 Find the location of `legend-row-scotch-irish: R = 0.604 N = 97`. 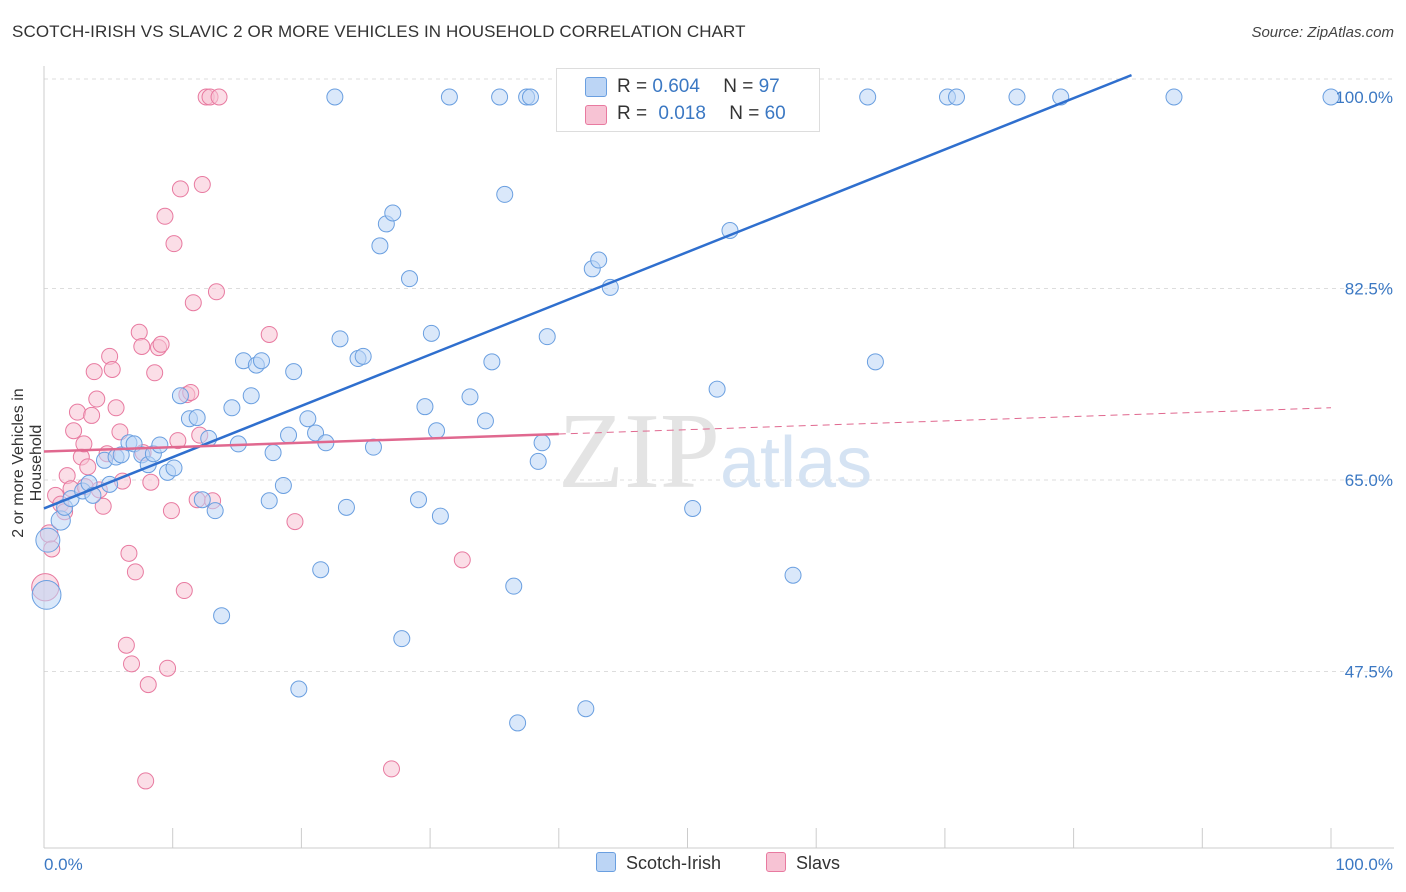

legend-row-scotch-irish: R = 0.604 N = 97 is located at coordinates (698, 87).